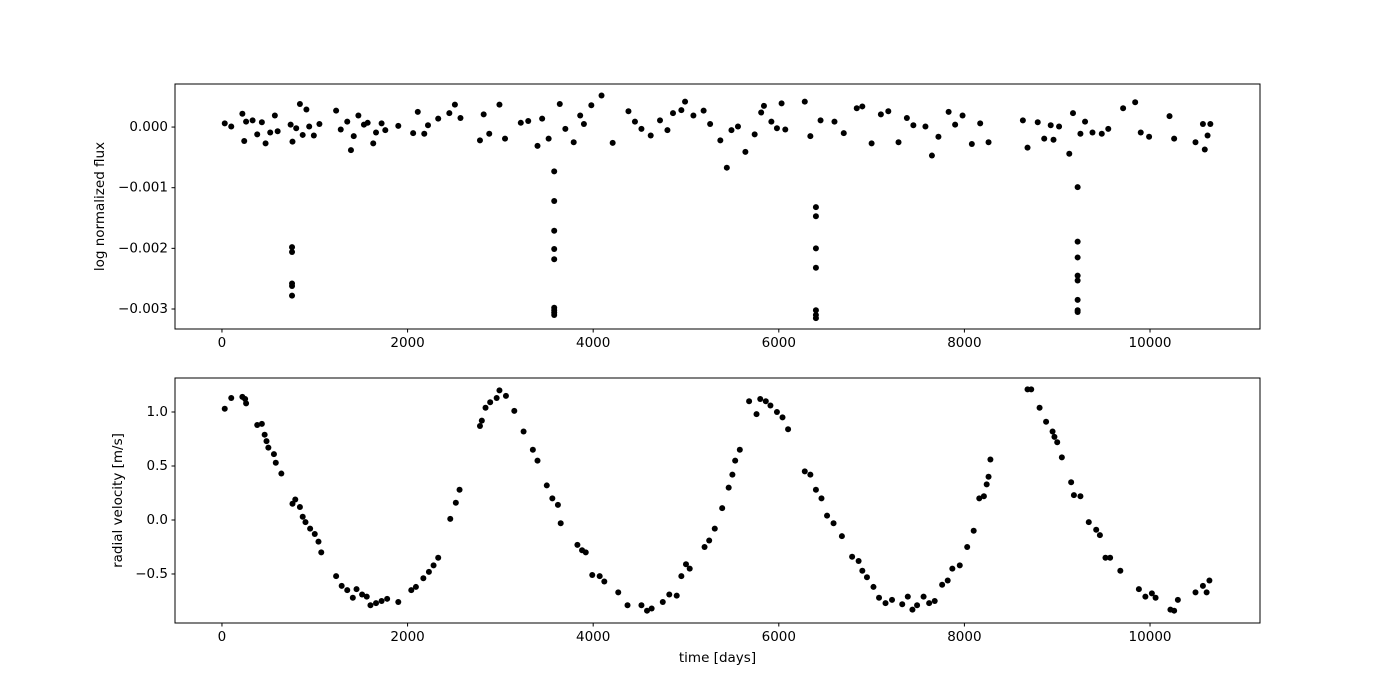  Describe the element at coordinates (407, 343) in the screenshot. I see `x-tick-label: 2000` at that location.